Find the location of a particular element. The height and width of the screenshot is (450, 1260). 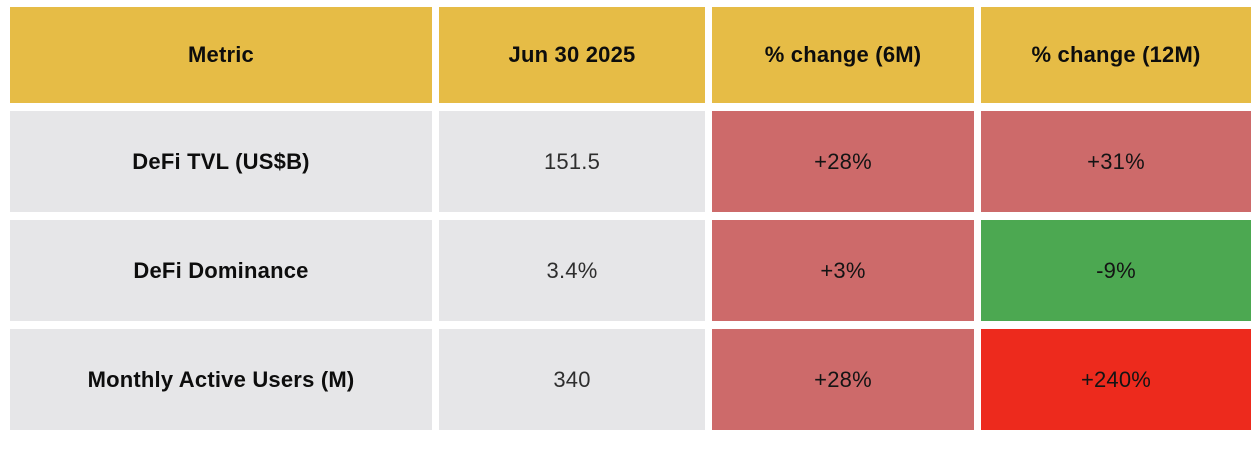

value-cell: 3.4% is located at coordinates (572, 270).